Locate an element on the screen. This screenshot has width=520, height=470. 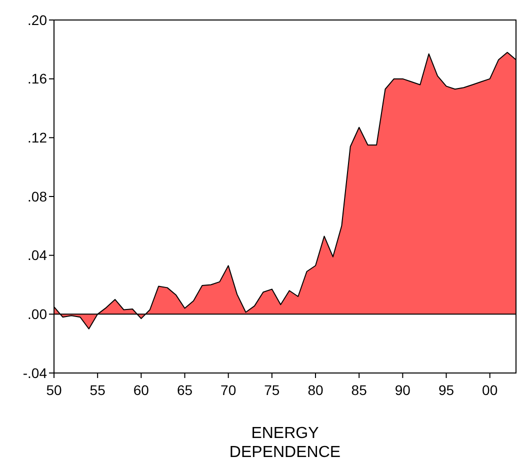
y-tick-label: .16 is located at coordinates (38, 78).